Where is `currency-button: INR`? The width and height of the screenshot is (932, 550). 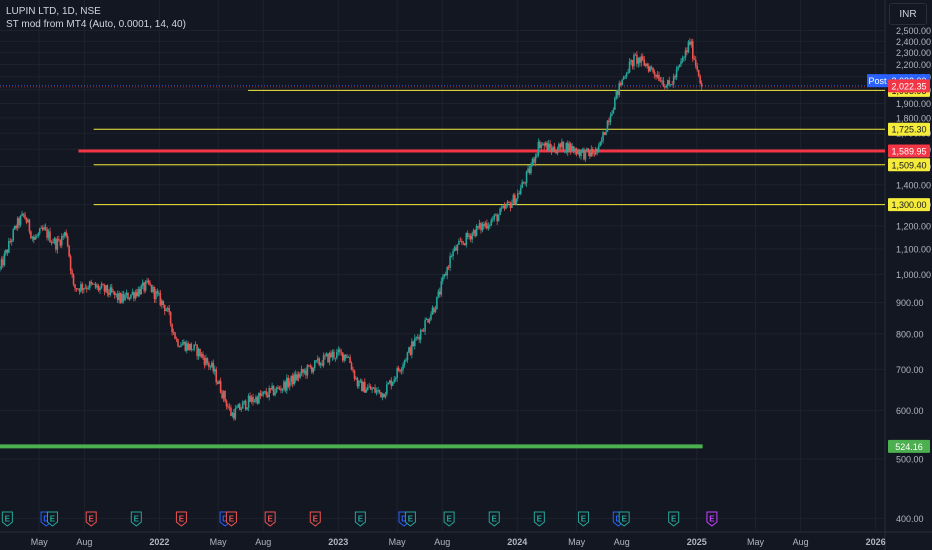
currency-button: INR is located at coordinates (908, 14).